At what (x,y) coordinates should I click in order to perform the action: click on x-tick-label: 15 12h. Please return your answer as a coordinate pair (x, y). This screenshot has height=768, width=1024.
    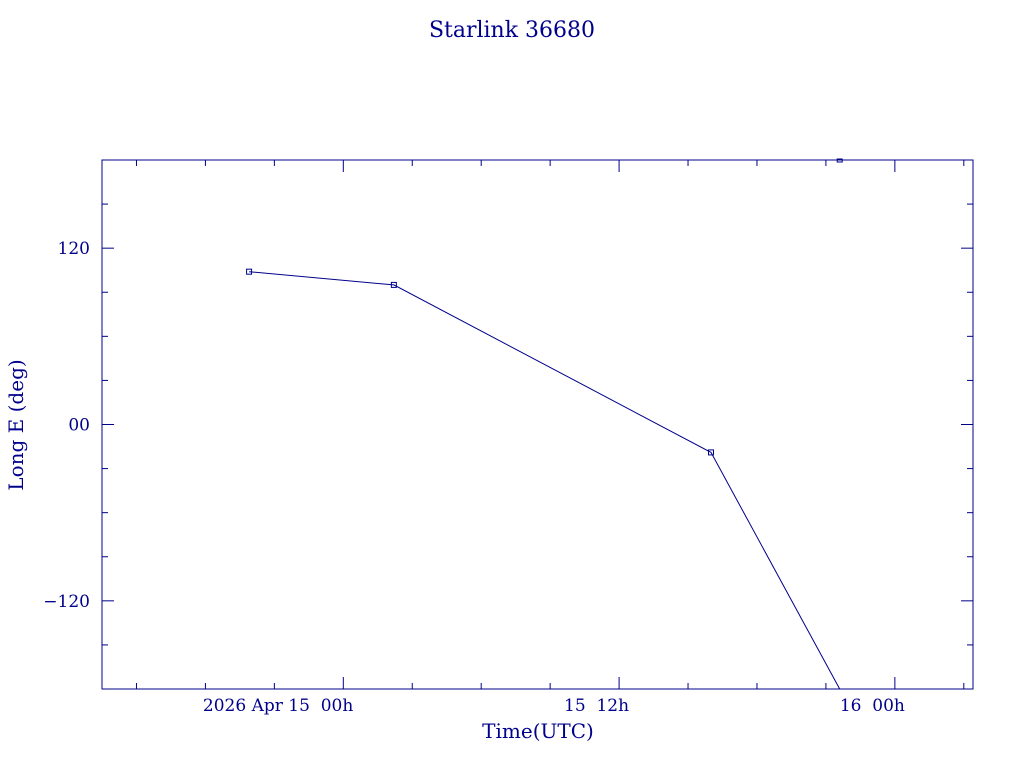
    Looking at the image, I should click on (596, 706).